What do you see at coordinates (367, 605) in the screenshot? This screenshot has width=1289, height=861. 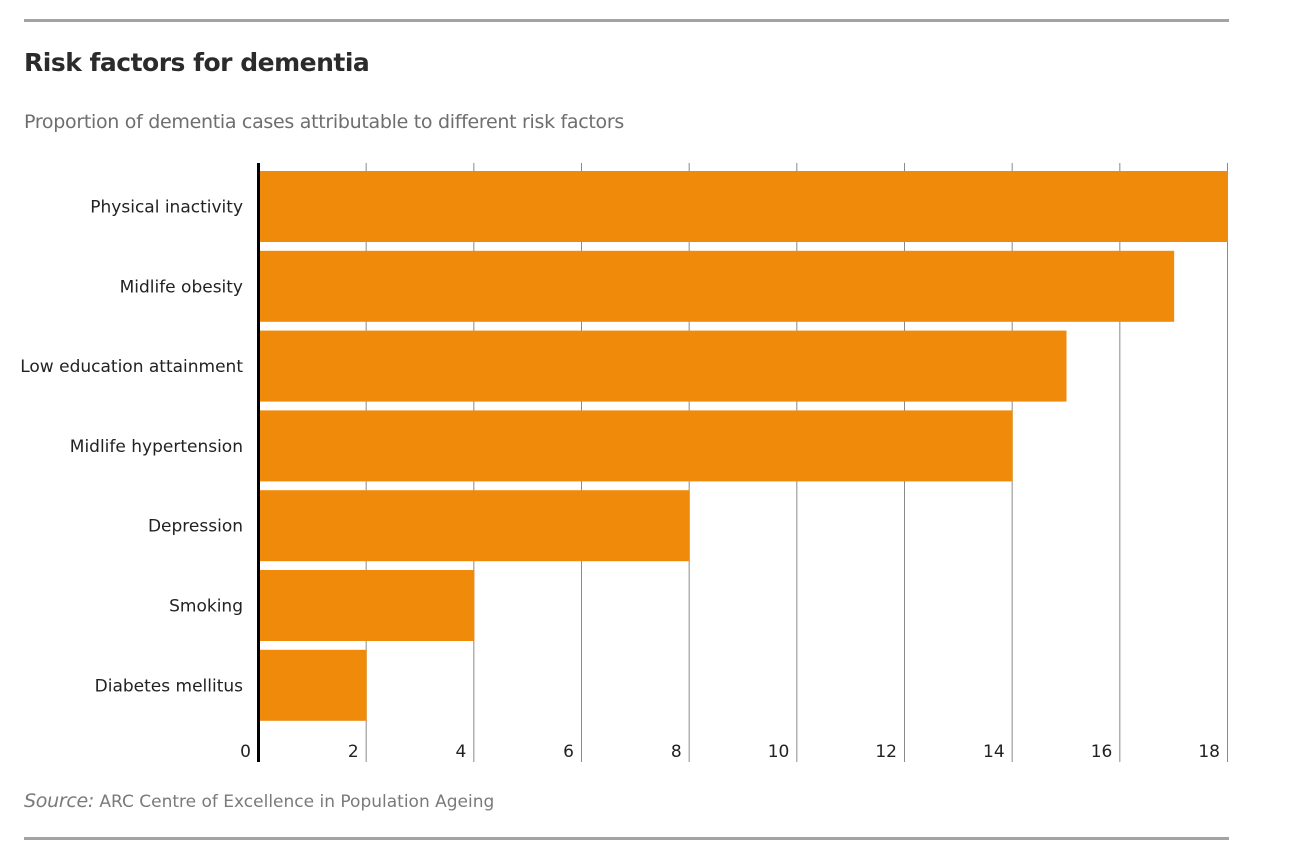 I see `bar-smoking` at bounding box center [367, 605].